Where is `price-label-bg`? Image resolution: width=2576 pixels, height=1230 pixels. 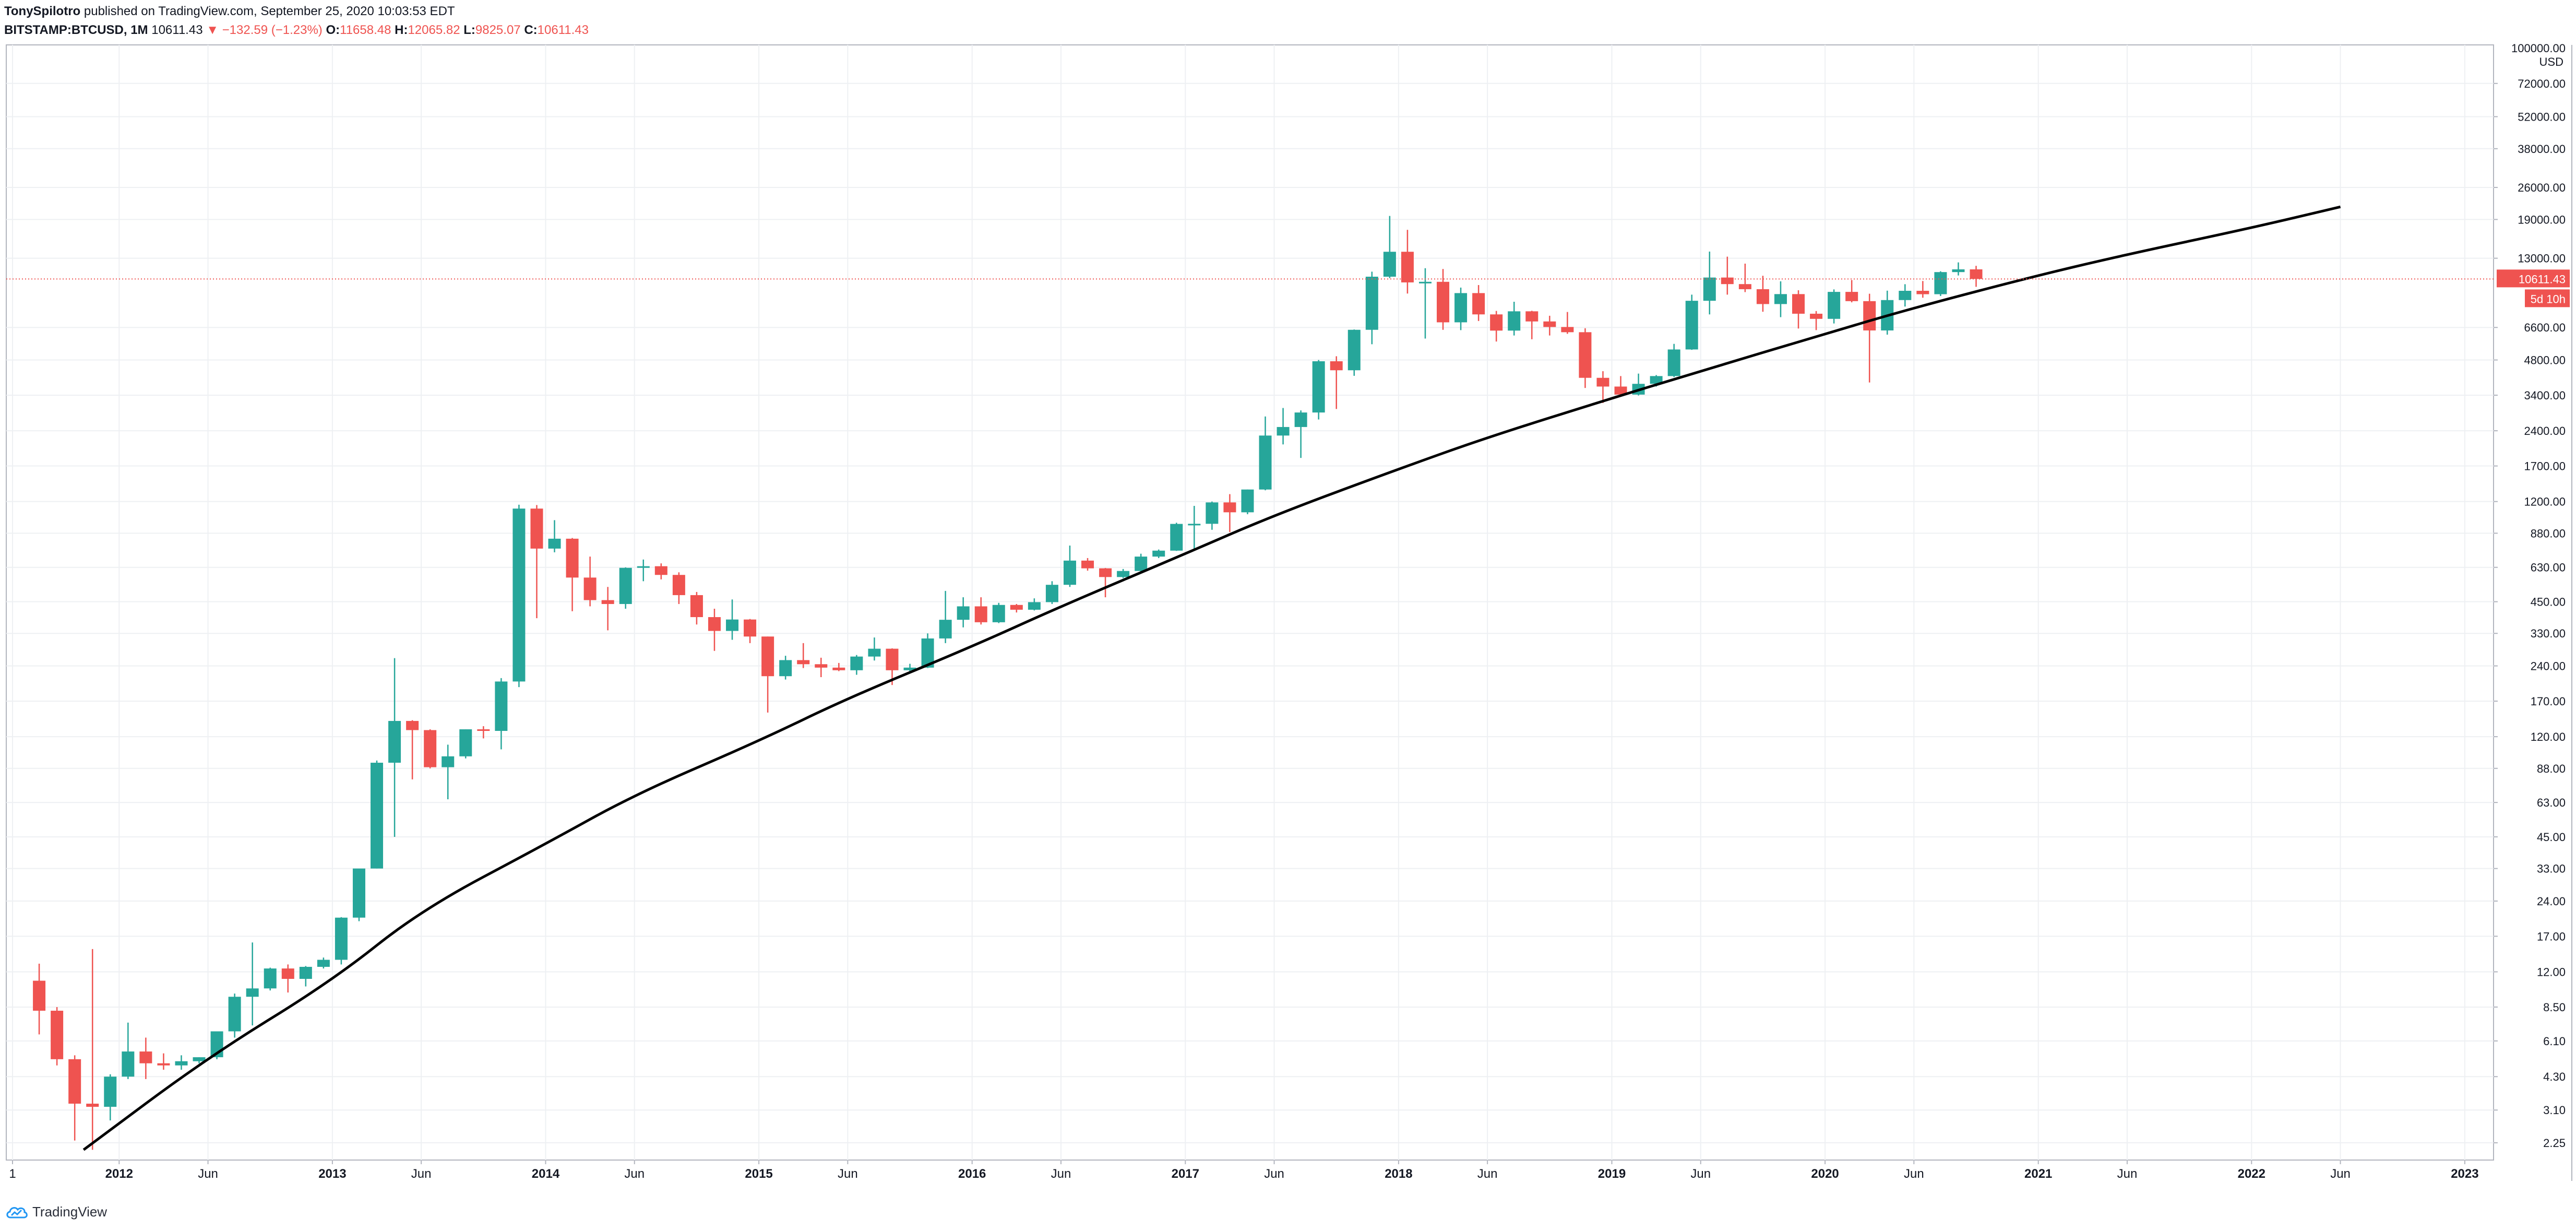 price-label-bg is located at coordinates (2533, 278).